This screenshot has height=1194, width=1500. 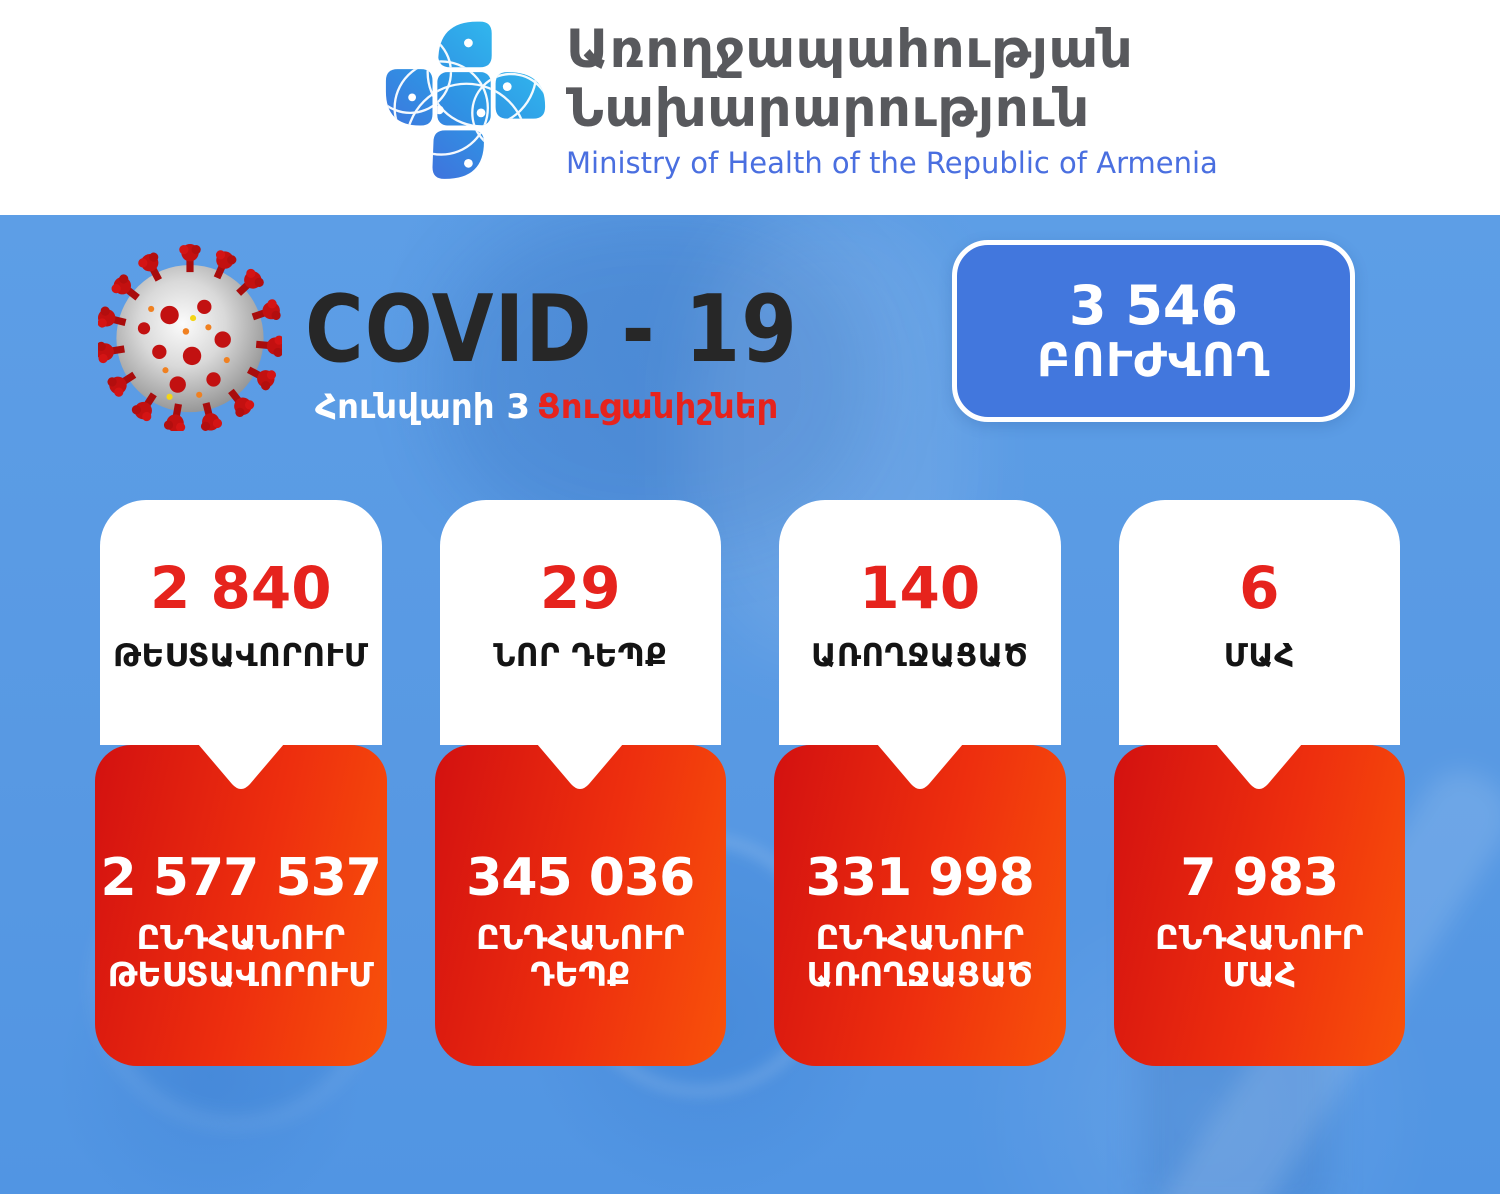 I want to click on total-value: 7 983, so click(x=1259, y=878).